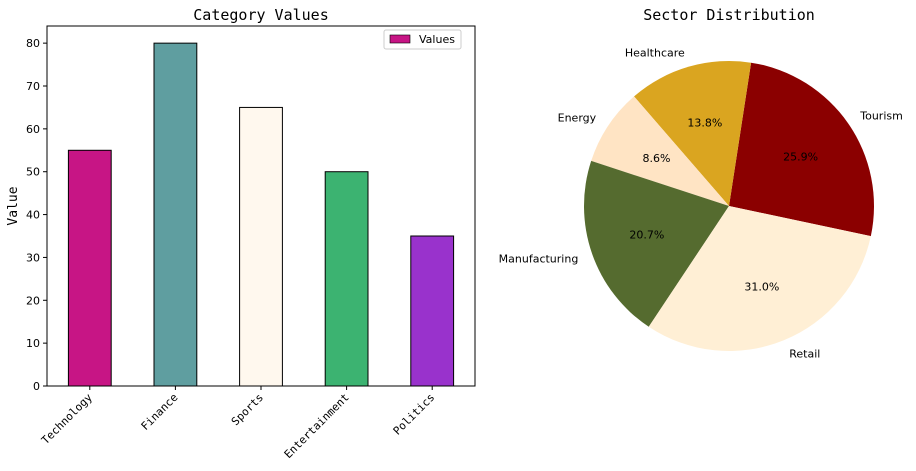 Image resolution: width=916 pixels, height=471 pixels. What do you see at coordinates (646, 235) in the screenshot?
I see `pie-percent-label: 20.7%` at bounding box center [646, 235].